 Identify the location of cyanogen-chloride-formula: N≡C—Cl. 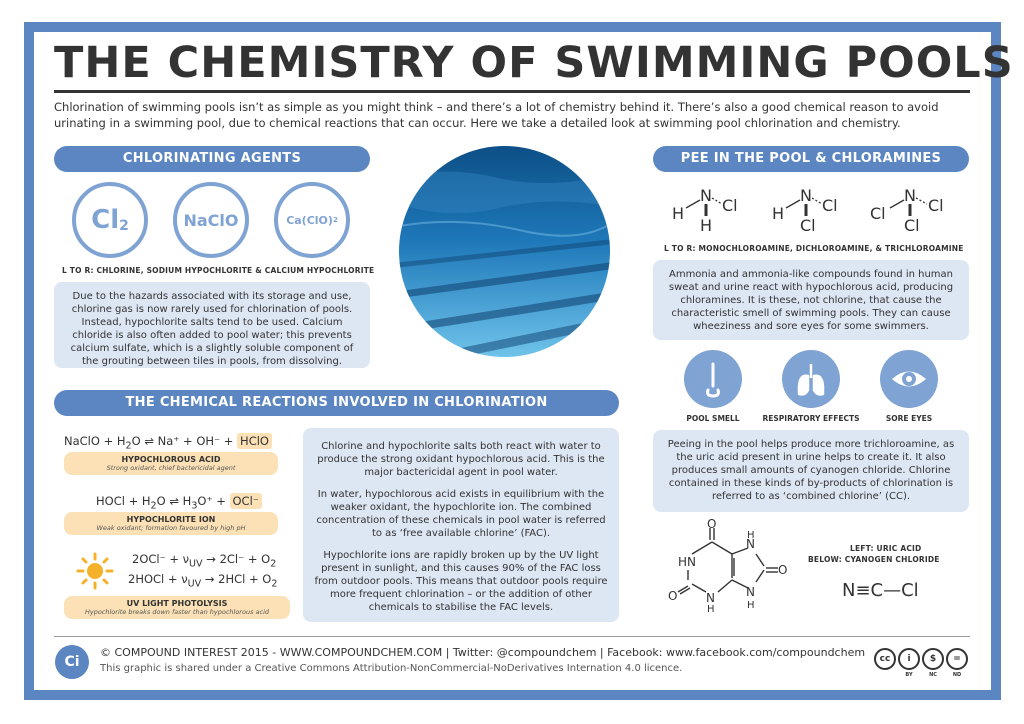
(880, 590).